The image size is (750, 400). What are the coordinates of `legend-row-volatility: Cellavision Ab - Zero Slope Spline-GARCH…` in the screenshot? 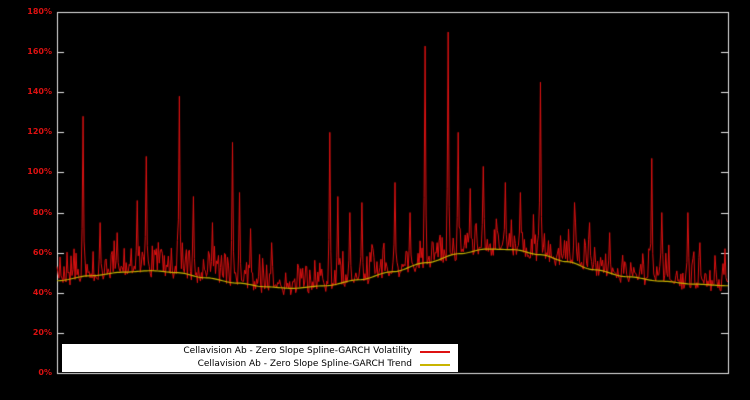 It's located at (260, 351).